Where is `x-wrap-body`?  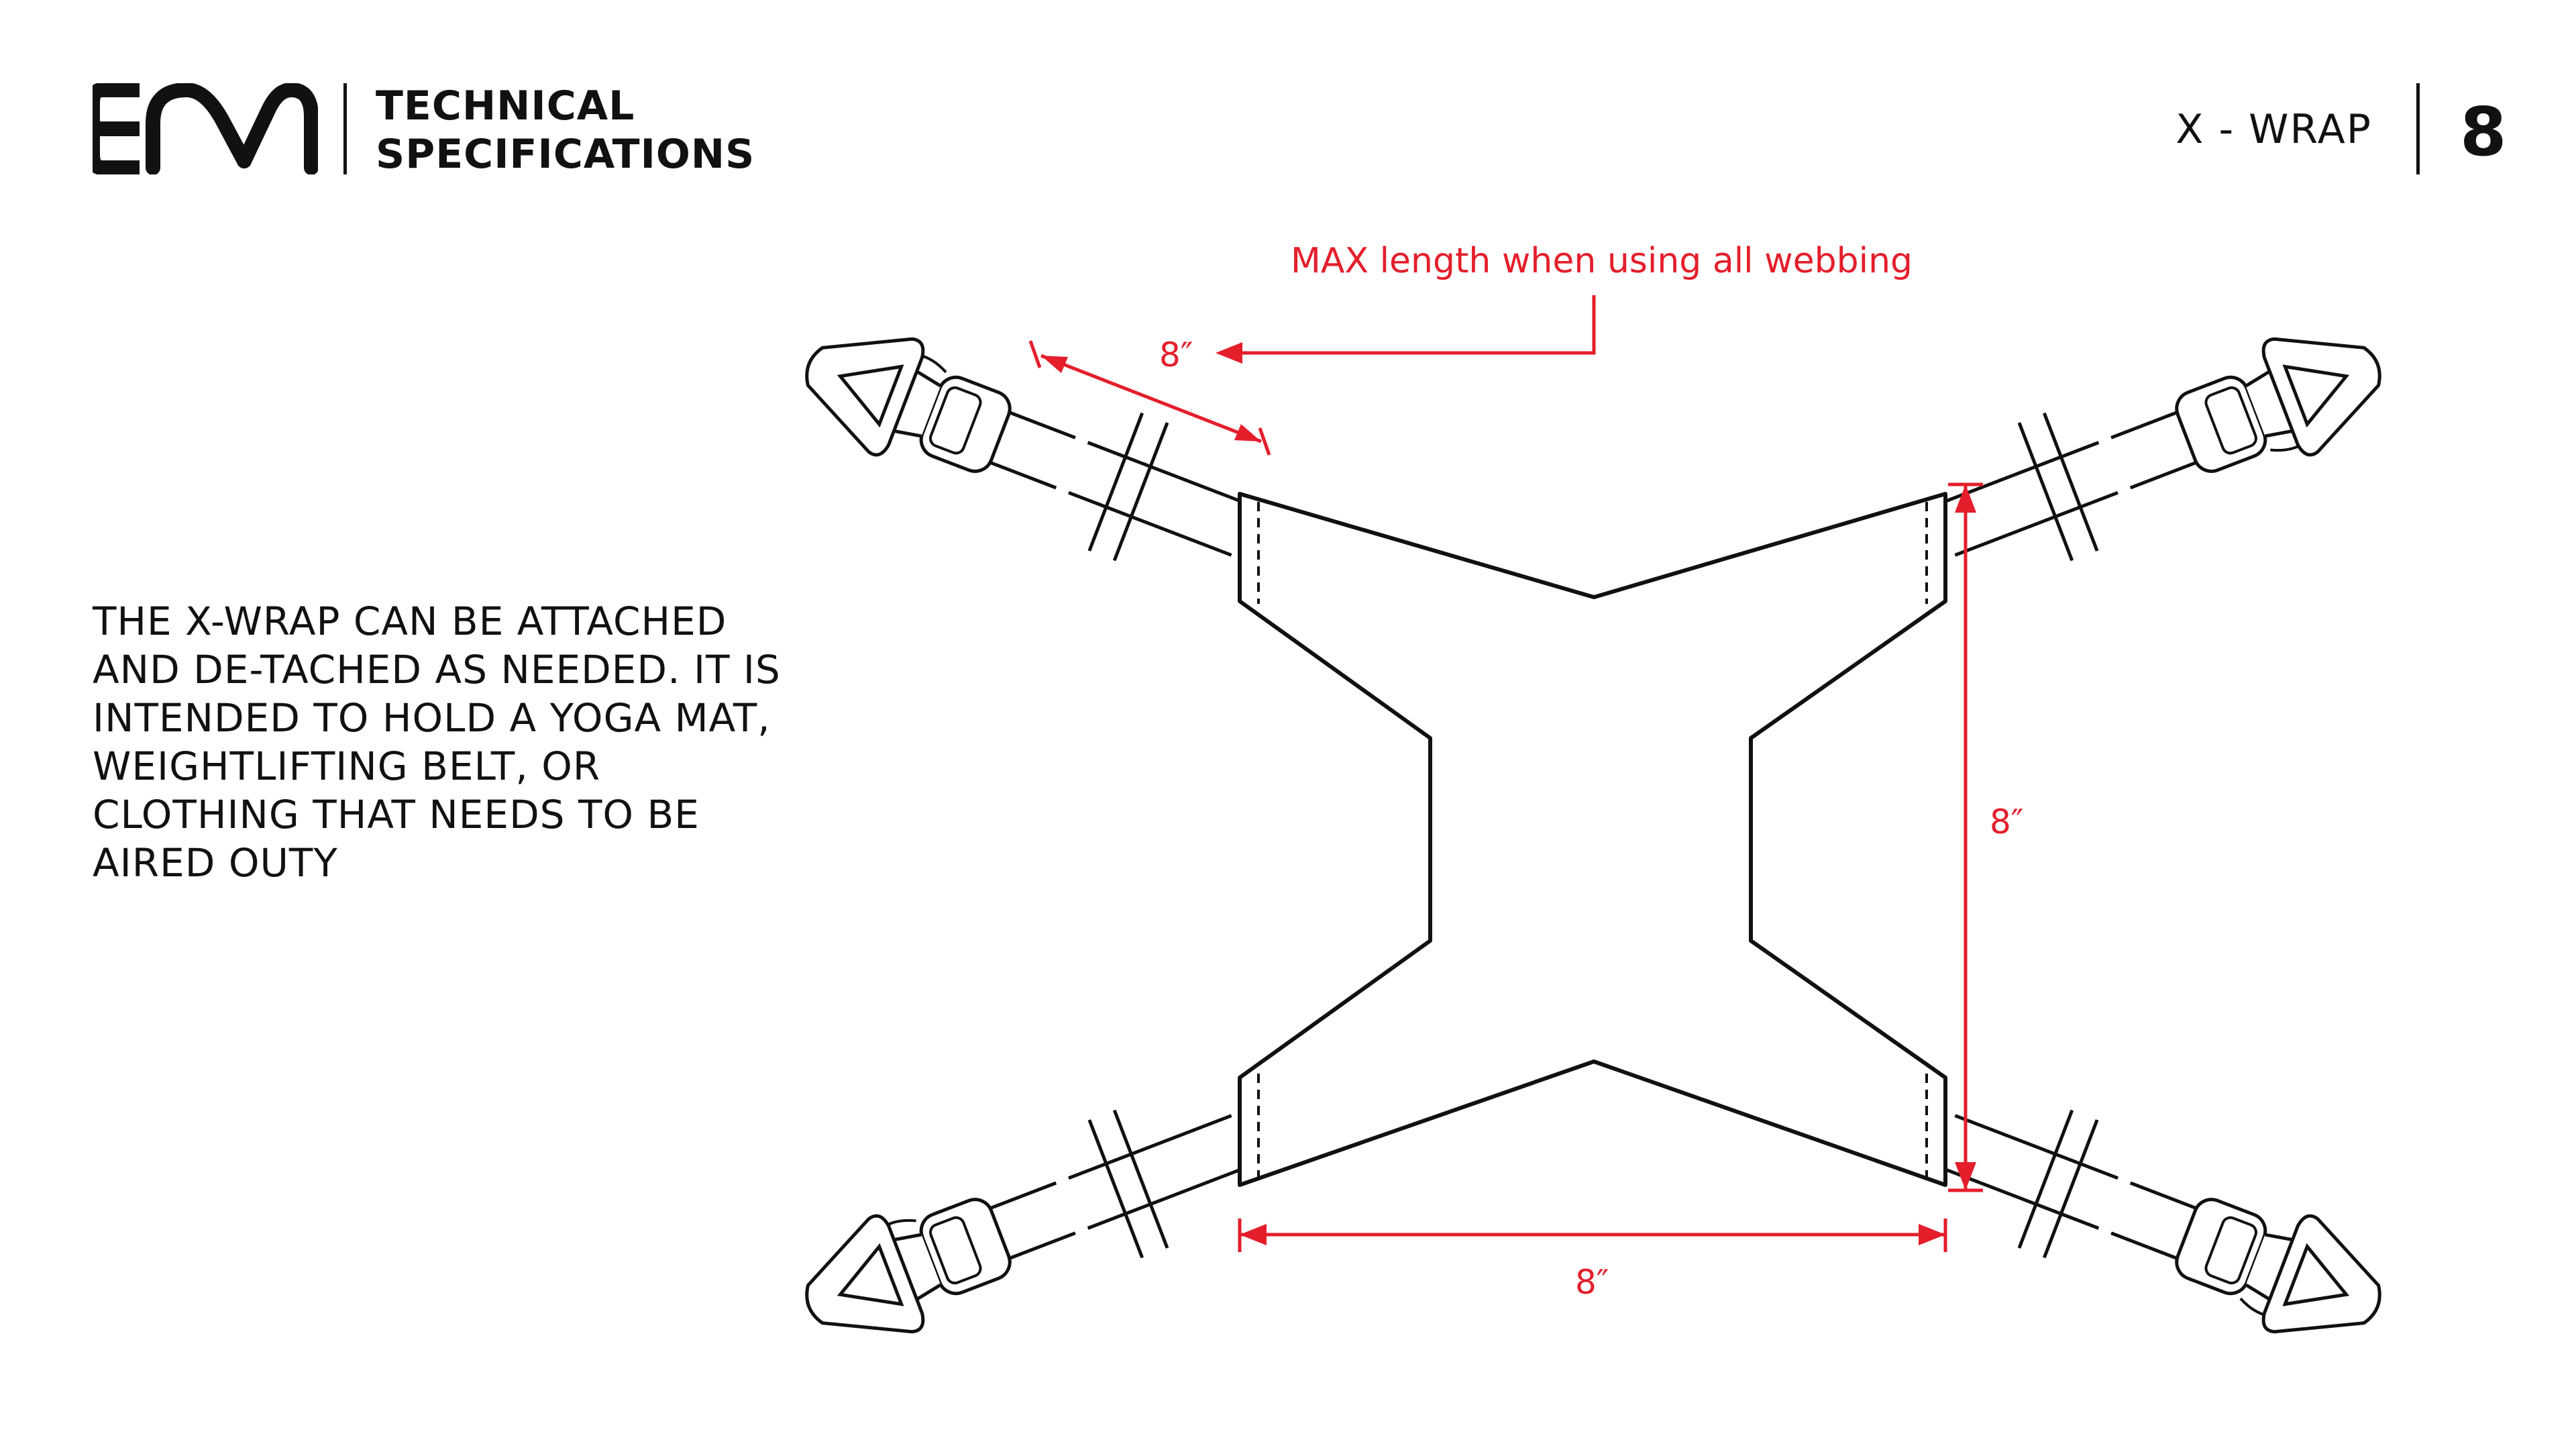 x-wrap-body is located at coordinates (1592, 839).